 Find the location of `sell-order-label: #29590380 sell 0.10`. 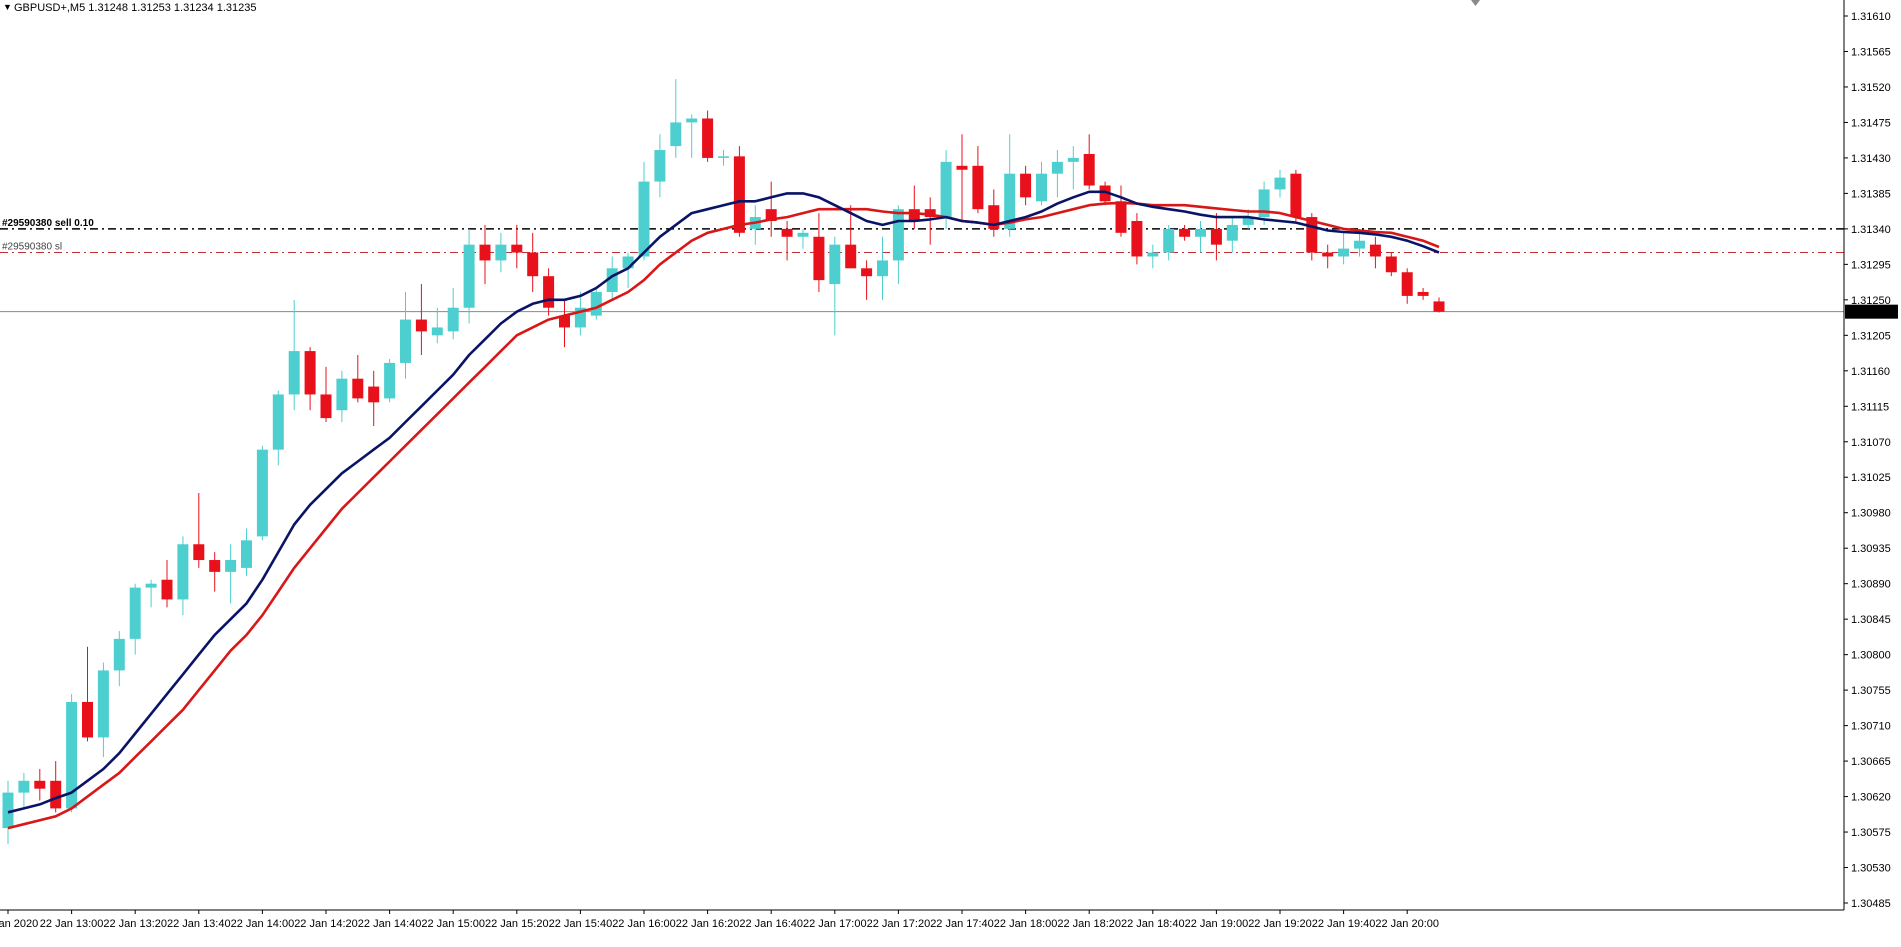

sell-order-label: #29590380 sell 0.10 is located at coordinates (48, 223).